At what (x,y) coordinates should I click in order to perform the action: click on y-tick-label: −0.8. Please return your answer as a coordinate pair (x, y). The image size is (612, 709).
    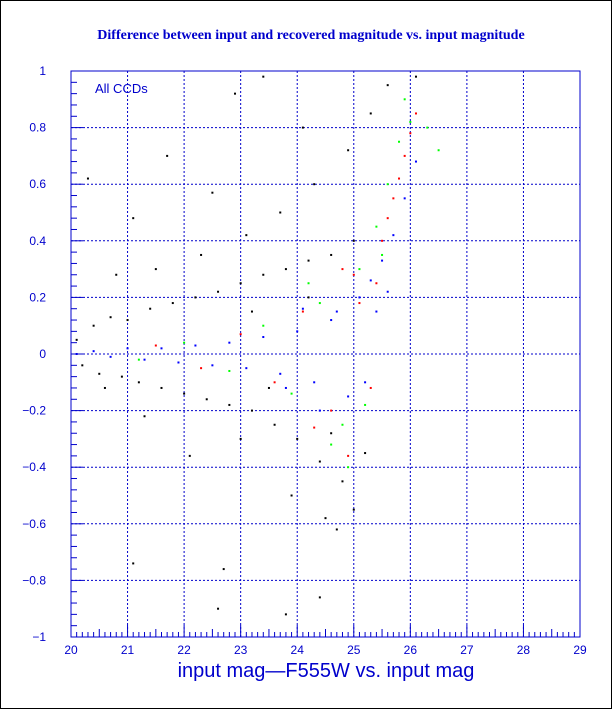
    Looking at the image, I should click on (34, 580).